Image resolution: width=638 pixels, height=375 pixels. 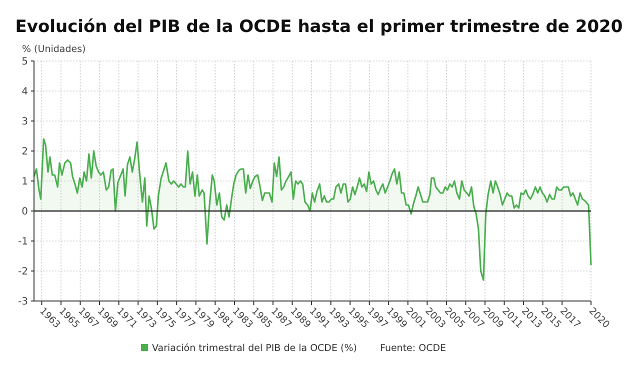 What do you see at coordinates (319, 27) in the screenshot?
I see `chart-title: Evolución del PIB de la OCDE hasta el primer trimestre de 2020` at bounding box center [319, 27].